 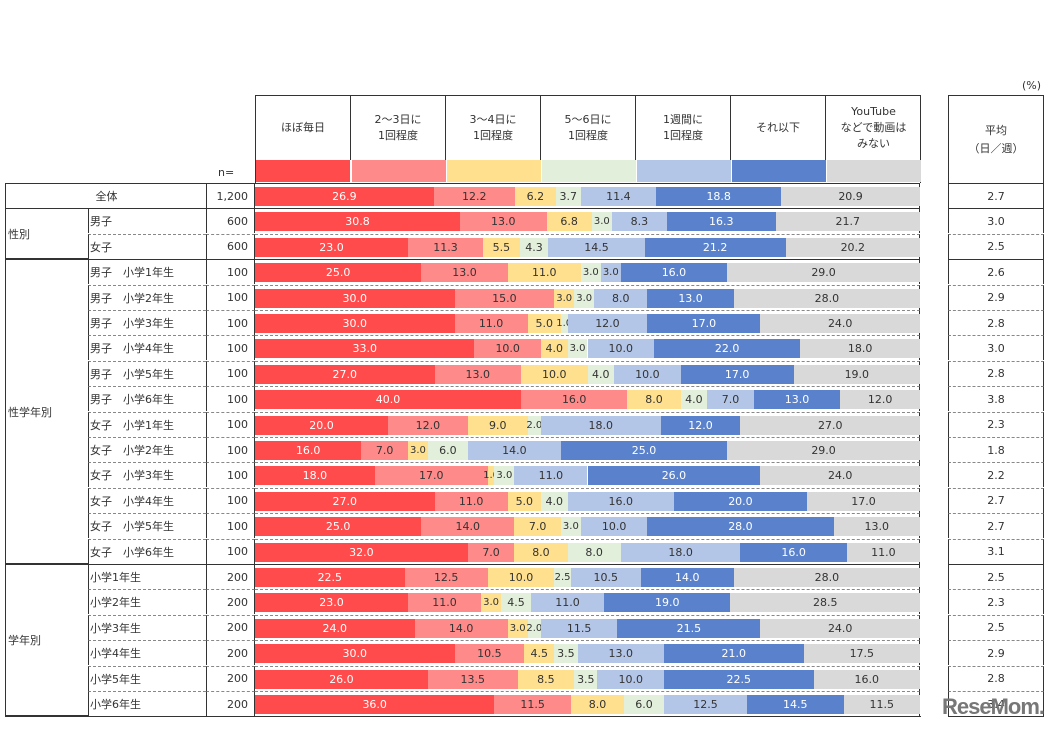 What do you see at coordinates (46, 234) in the screenshot?
I see `group-label: 性別` at bounding box center [46, 234].